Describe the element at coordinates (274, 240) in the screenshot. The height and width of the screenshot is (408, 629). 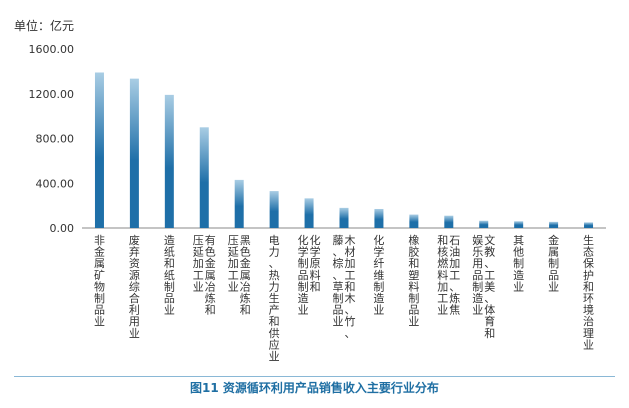
I see `svg-text: 电` at that location.